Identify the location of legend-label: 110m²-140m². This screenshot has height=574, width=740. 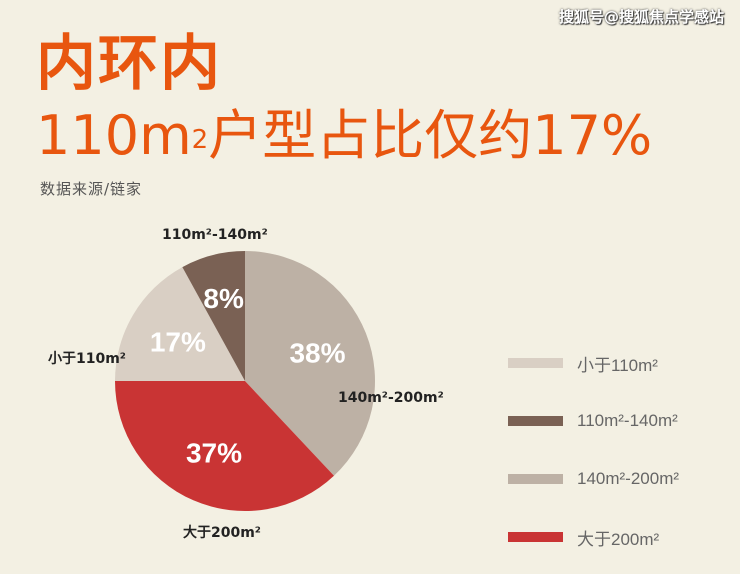
(627, 420).